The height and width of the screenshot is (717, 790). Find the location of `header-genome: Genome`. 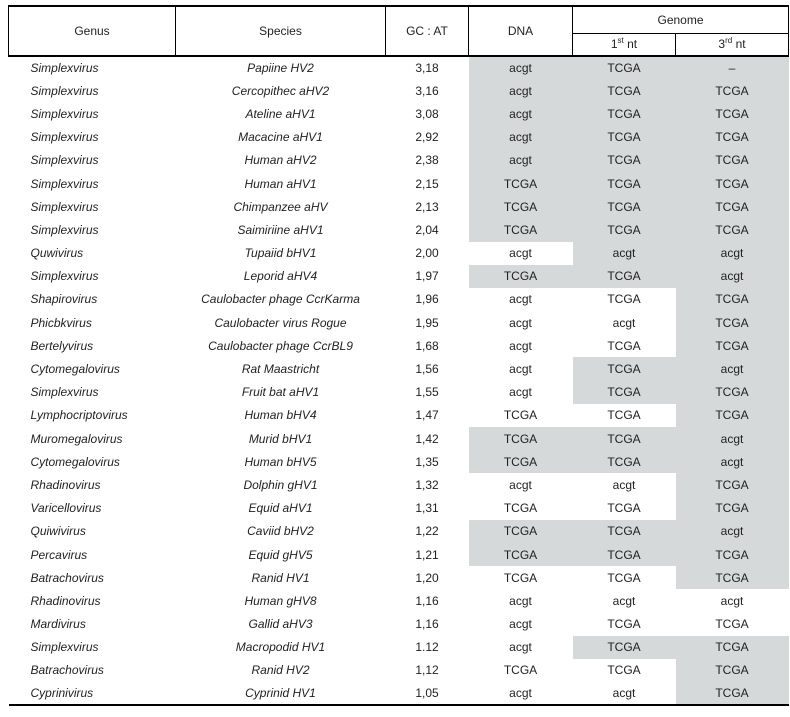

header-genome: Genome is located at coordinates (680, 19).